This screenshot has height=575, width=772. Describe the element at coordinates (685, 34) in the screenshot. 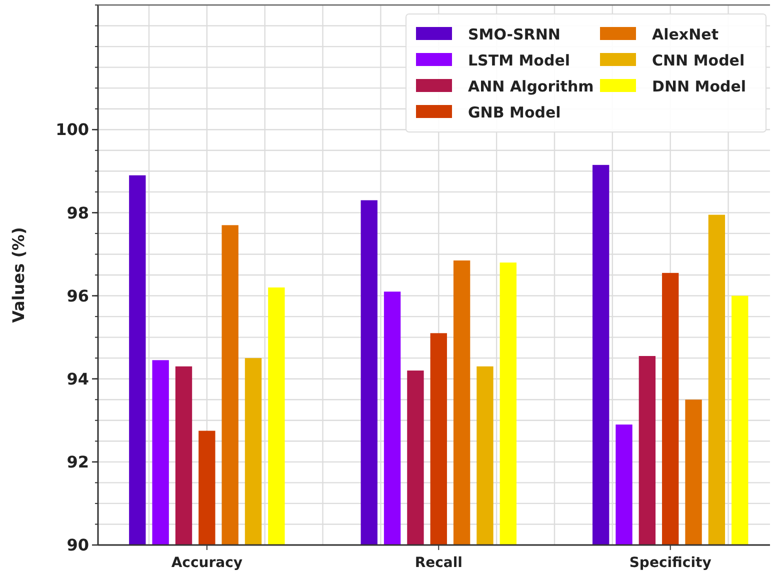

I see `legend-label: AlexNet` at that location.